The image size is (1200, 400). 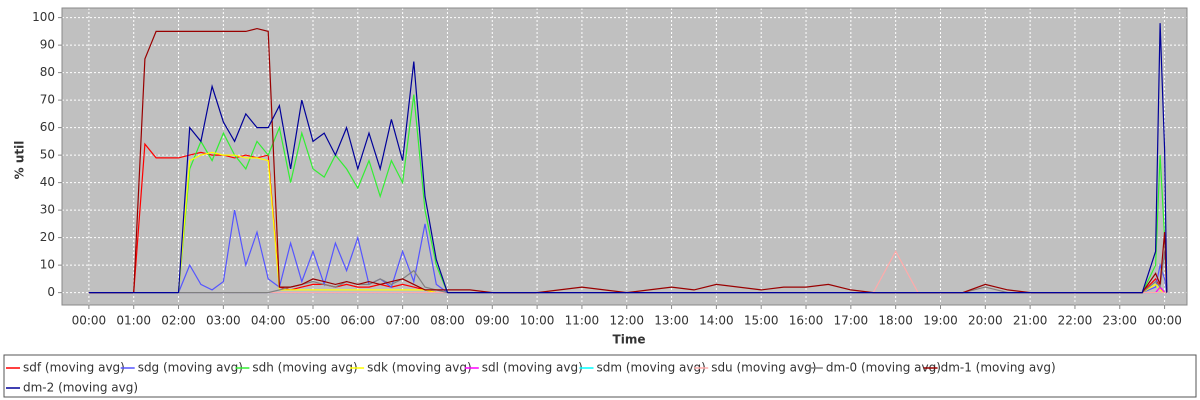 I want to click on x-tick-label: 11:00, so click(x=582, y=321).